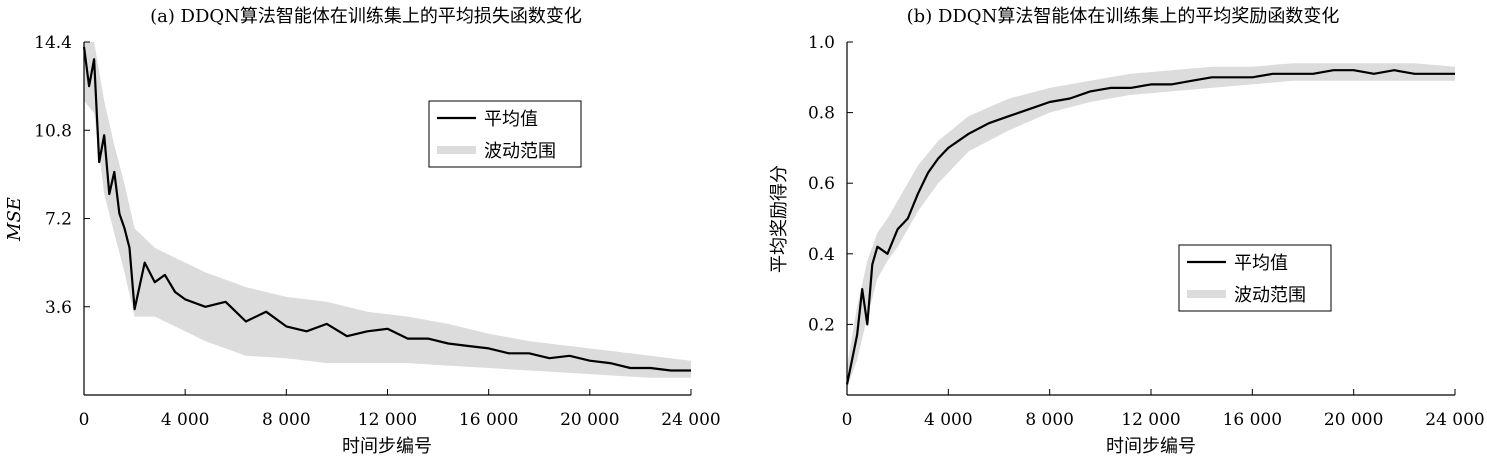 This screenshot has height=463, width=1487. Describe the element at coordinates (1270, 295) in the screenshot. I see `chart-b-legend-band-label: 波动范围` at that location.